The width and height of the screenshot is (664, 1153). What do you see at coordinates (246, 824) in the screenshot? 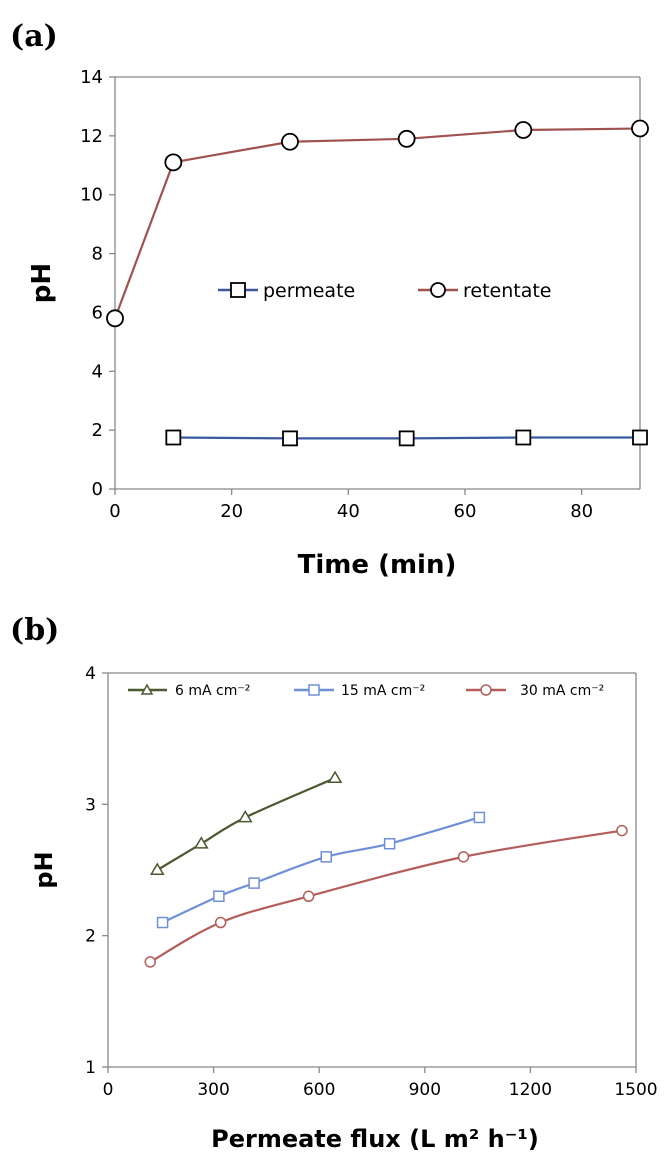
I see `plot-b-series-line-6-ma-cm` at bounding box center [246, 824].